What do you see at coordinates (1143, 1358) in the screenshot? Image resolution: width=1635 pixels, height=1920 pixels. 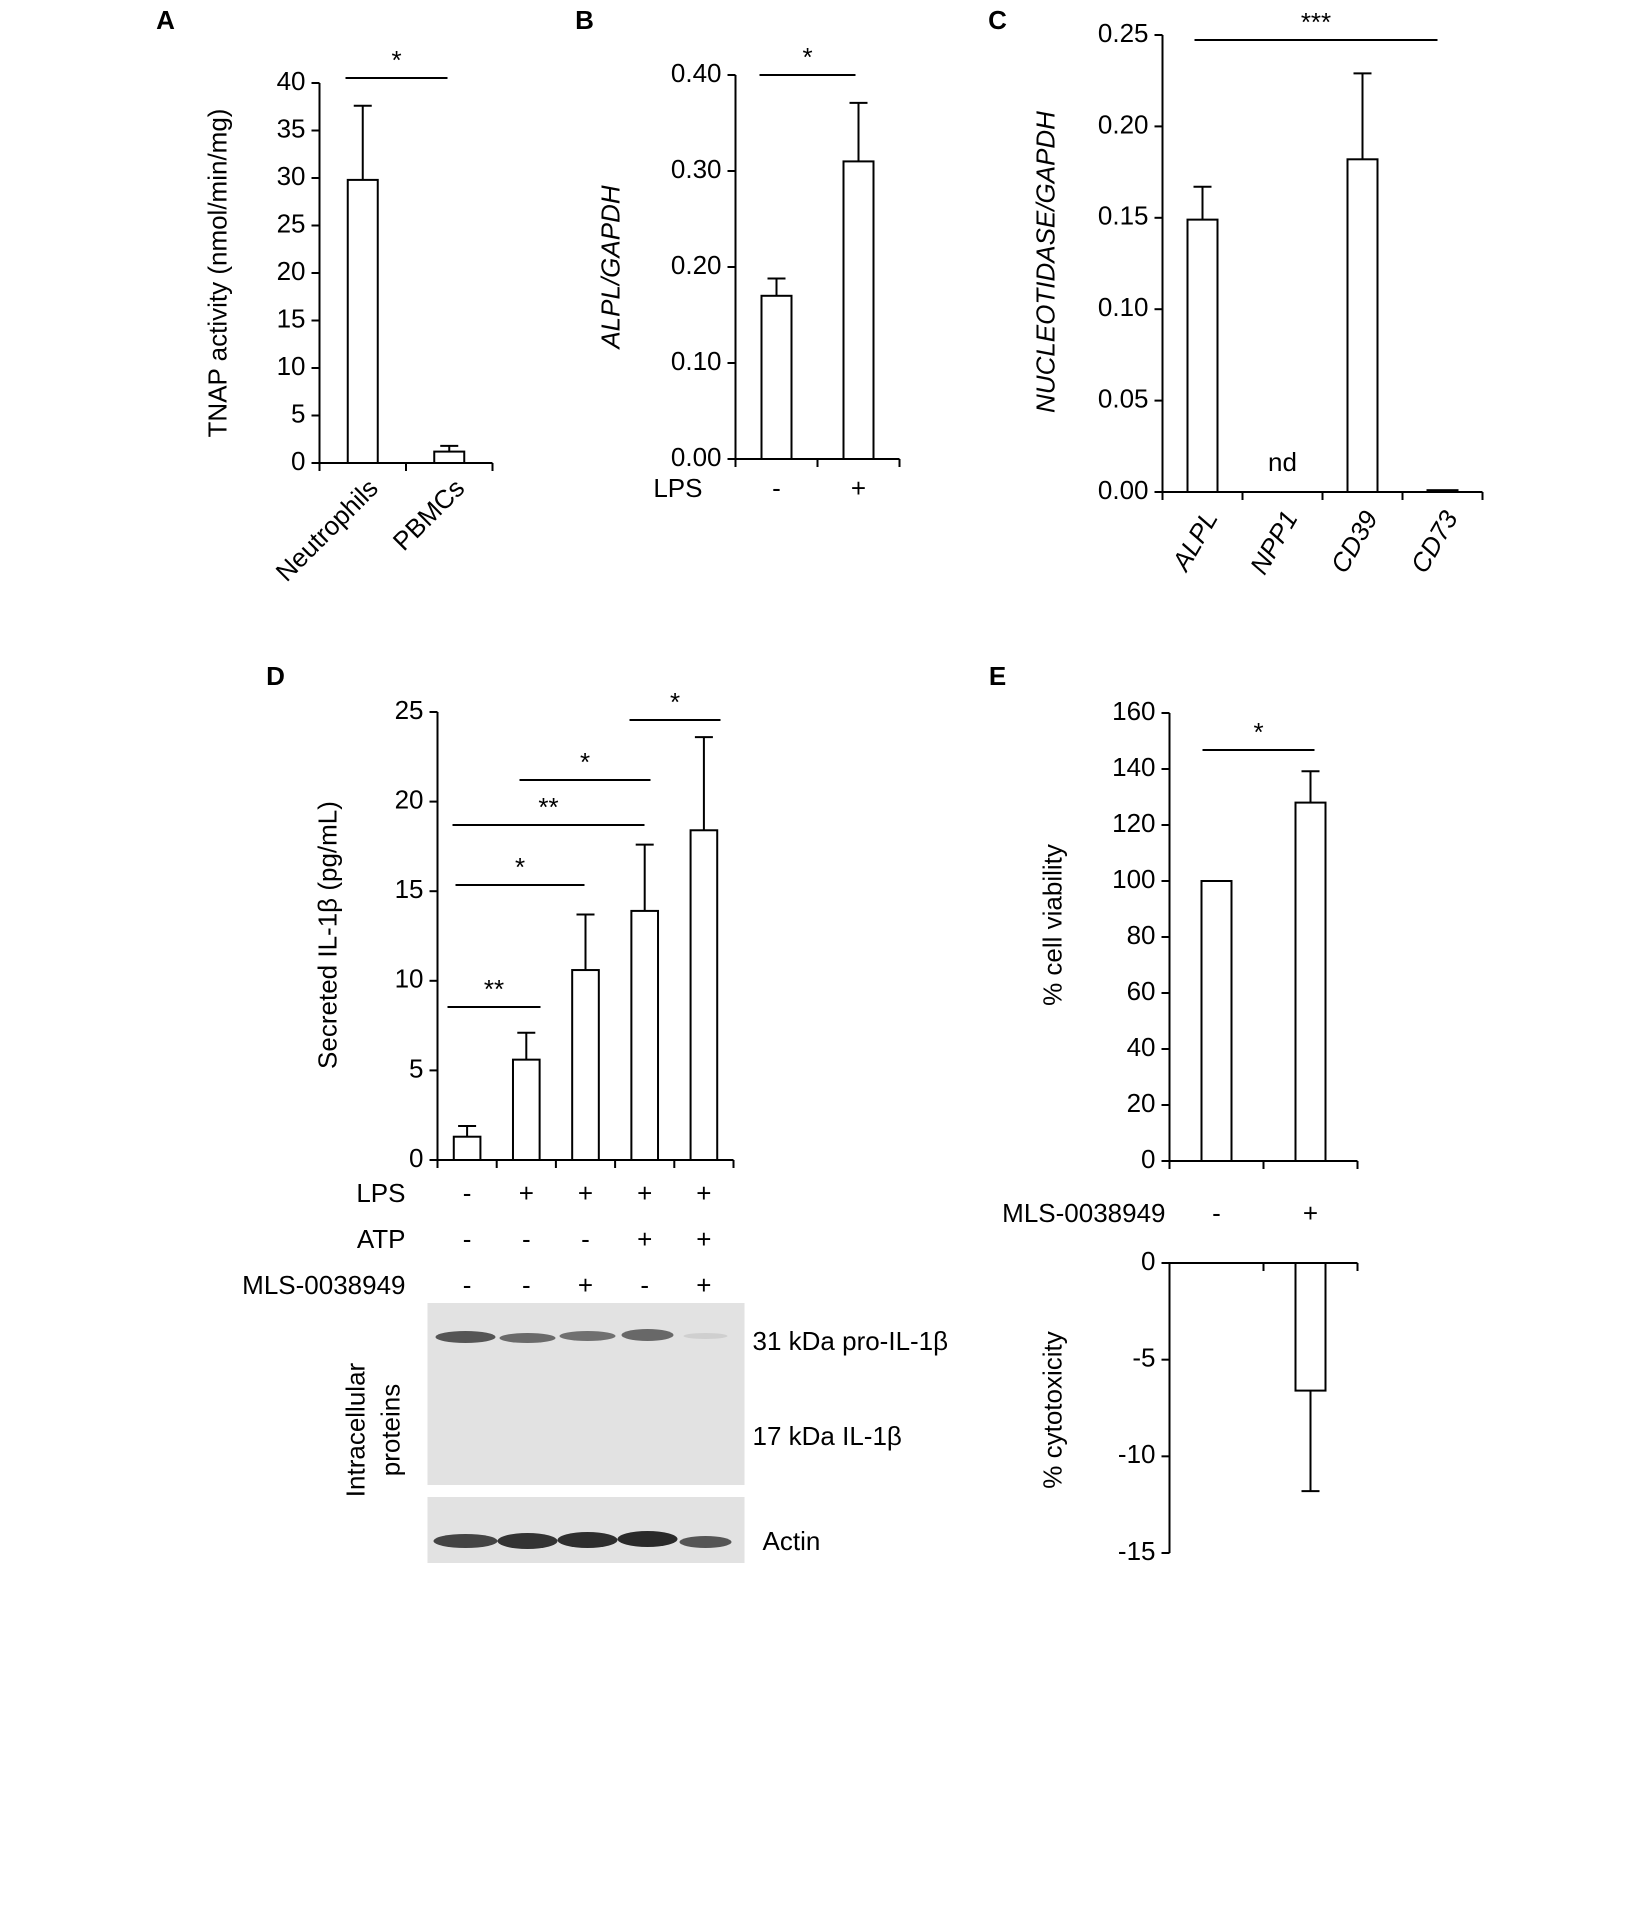 I see `y-tick-label: -5` at bounding box center [1143, 1358].